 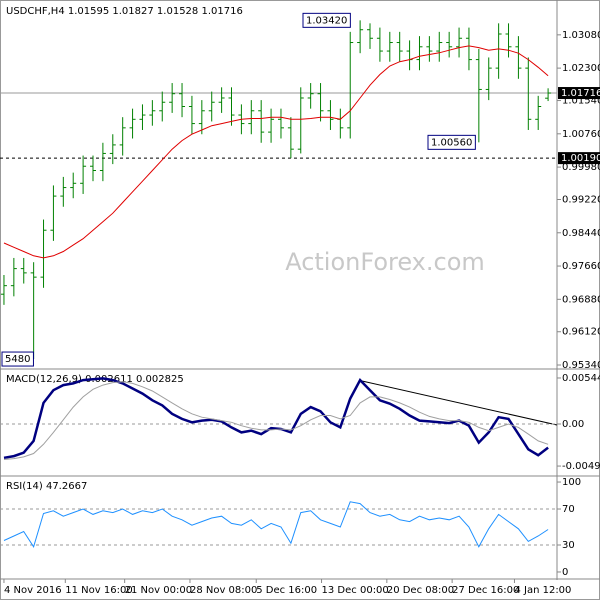 I want to click on y-tick-label: 0.96880, so click(x=581, y=299).